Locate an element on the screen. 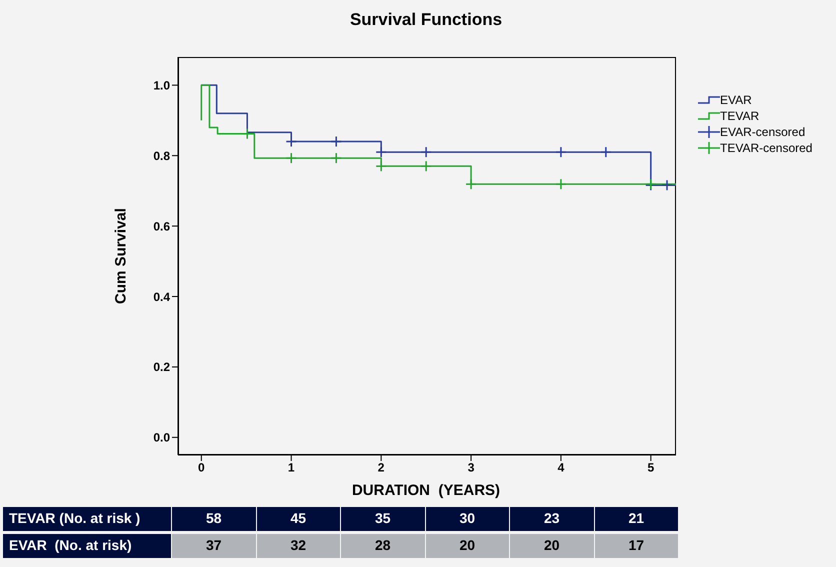 This screenshot has width=836, height=567. x-tick-label: 5 is located at coordinates (650, 467).